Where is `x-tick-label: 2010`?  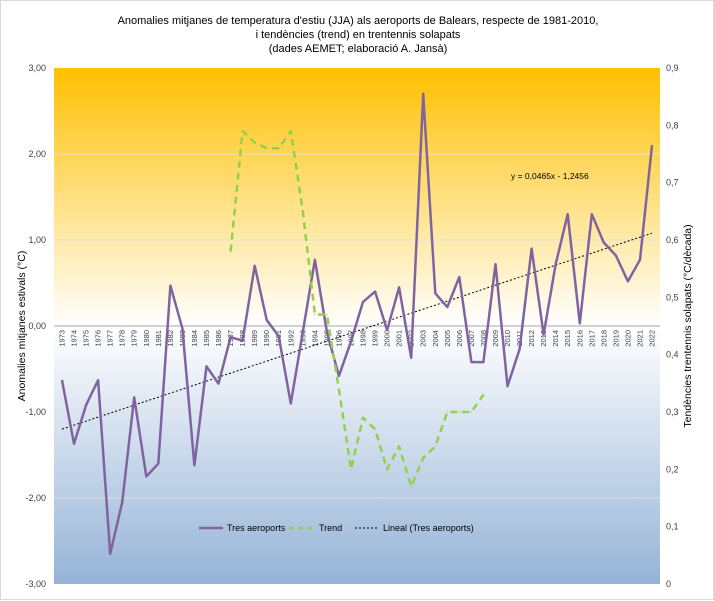
x-tick-label: 2010 is located at coordinates (507, 338).